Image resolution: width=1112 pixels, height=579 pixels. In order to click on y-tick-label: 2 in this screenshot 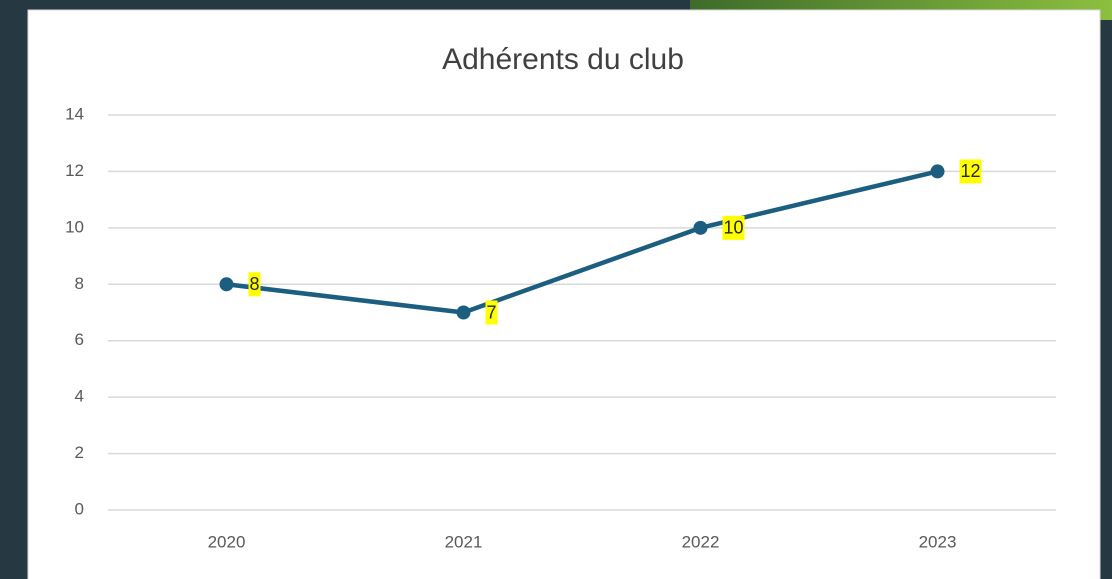, I will do `click(79, 452)`.